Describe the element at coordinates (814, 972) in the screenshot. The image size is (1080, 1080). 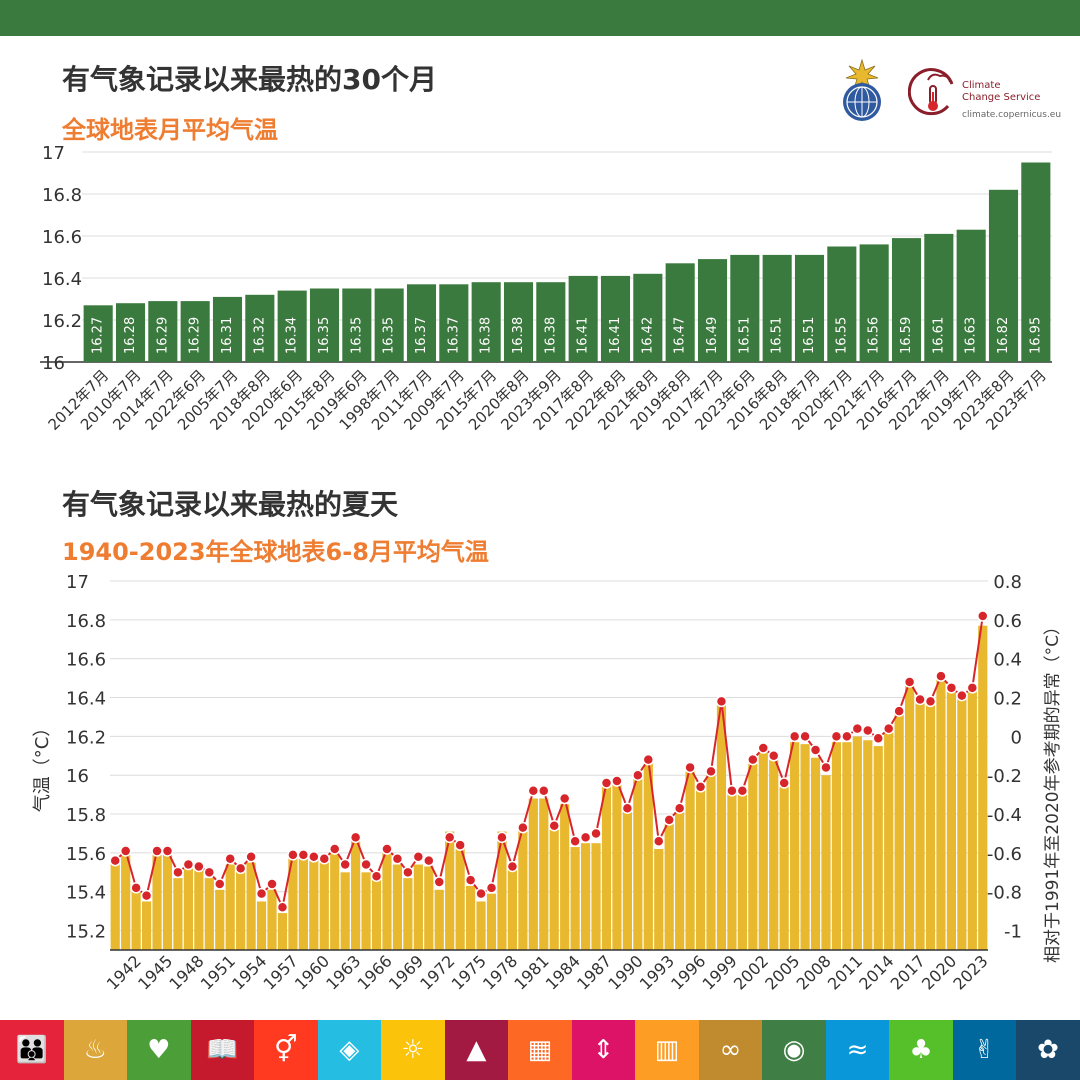
I see `x-tick-label: 2008` at that location.